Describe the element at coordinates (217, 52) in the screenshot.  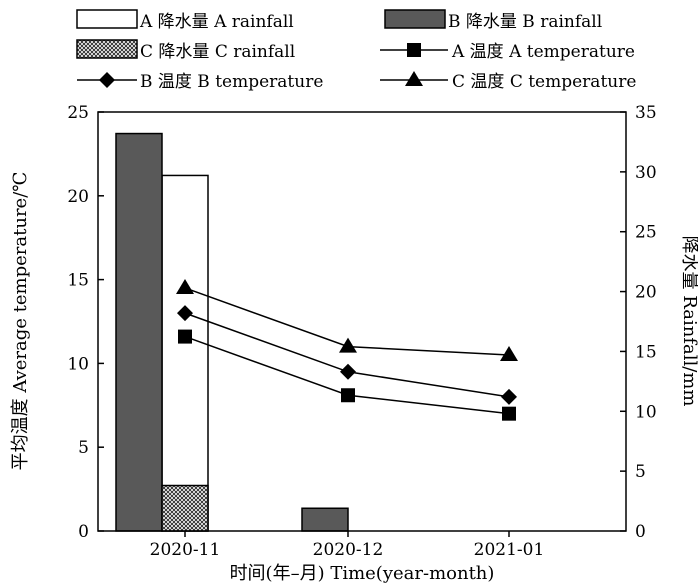
I see `legend-label-bar-2: C 降水量 C rainfall` at that location.